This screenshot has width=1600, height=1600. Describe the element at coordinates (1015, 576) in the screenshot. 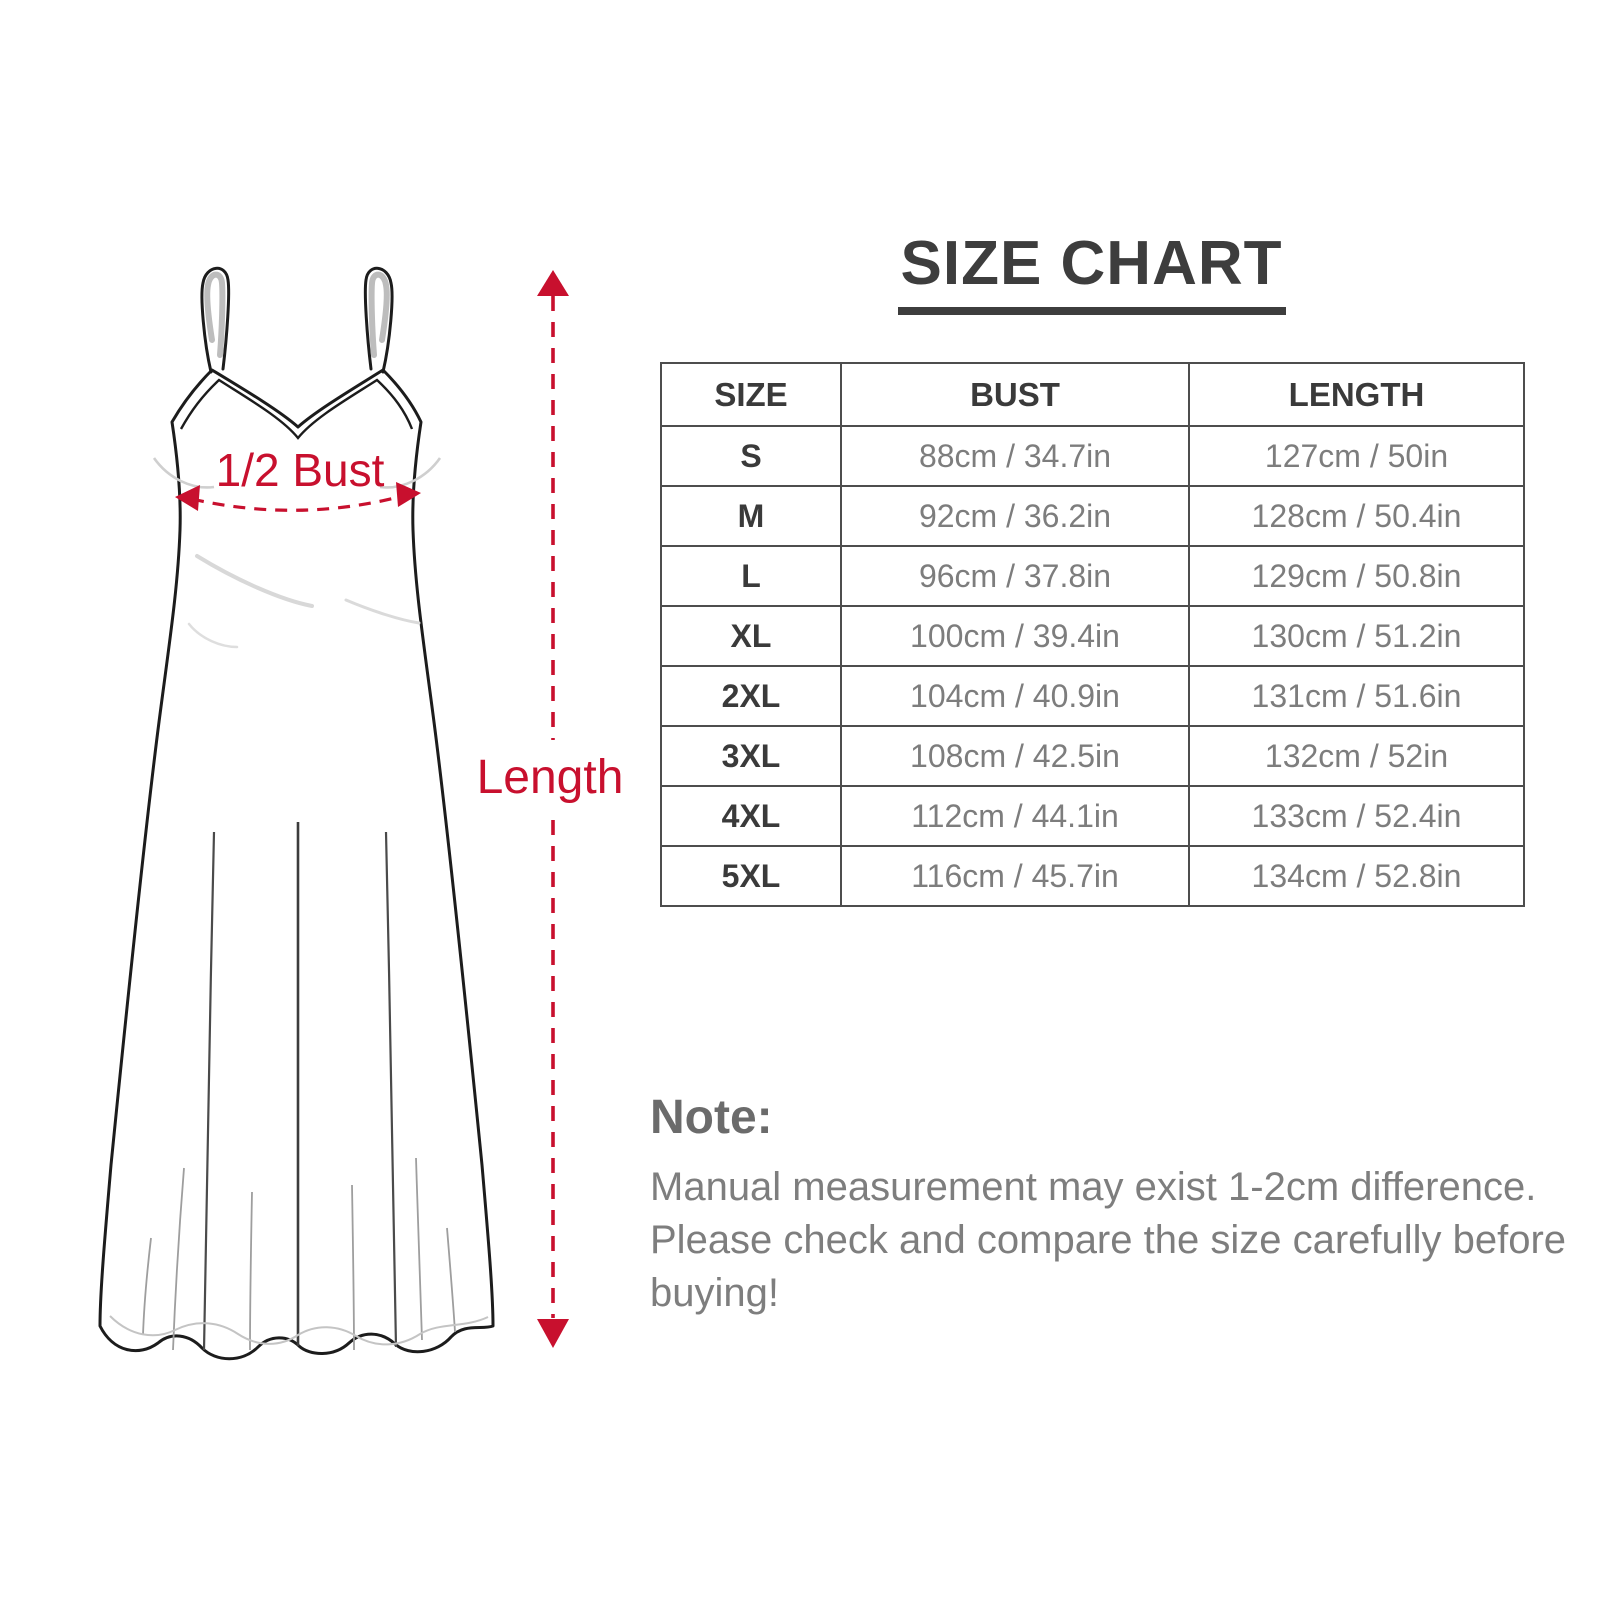

I see `bust-value: 96cm / 37.8in` at that location.